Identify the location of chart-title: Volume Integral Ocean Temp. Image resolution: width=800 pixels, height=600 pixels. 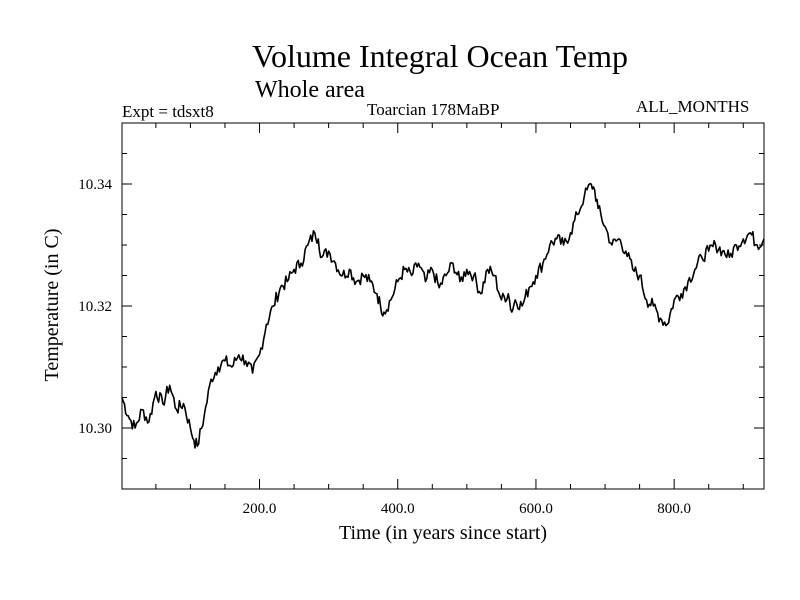
(439, 56).